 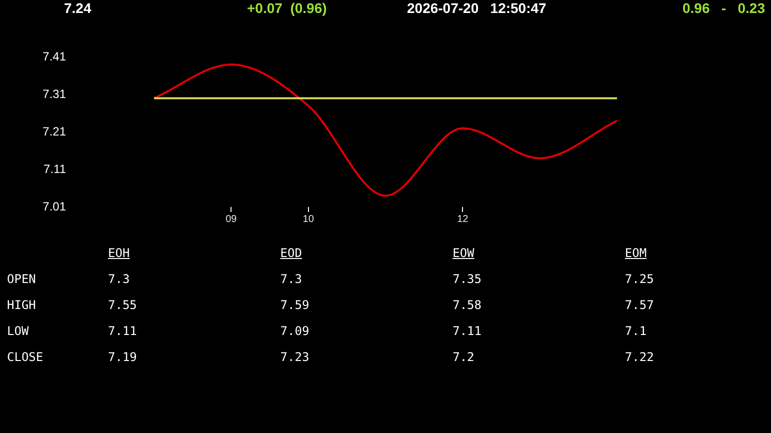 I want to click on data-label: 7.22, so click(x=639, y=357).